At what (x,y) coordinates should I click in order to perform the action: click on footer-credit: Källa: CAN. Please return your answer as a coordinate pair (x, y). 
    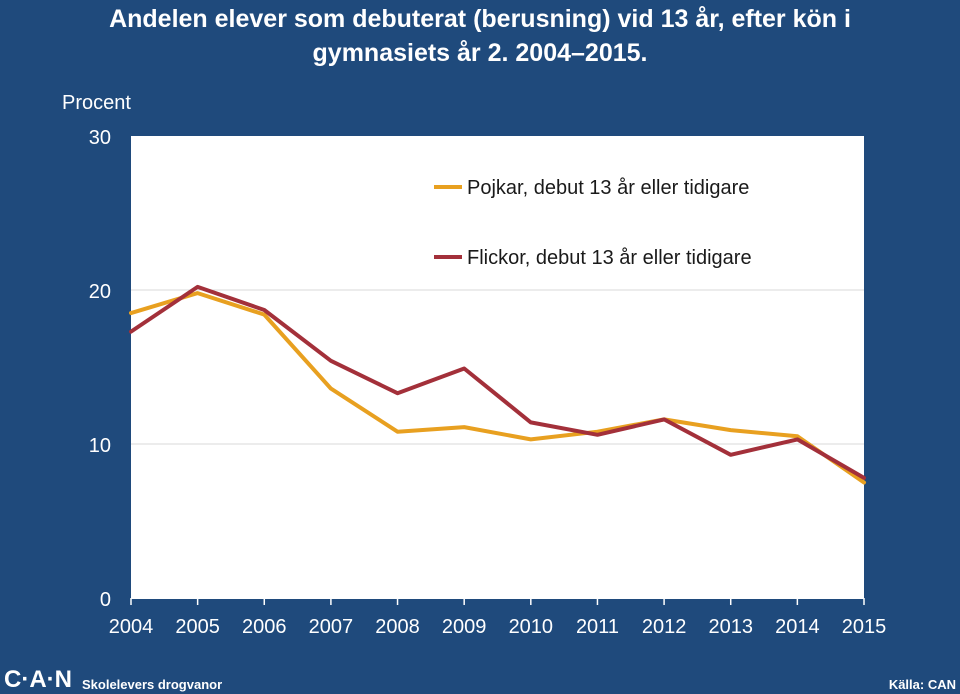
    Looking at the image, I should click on (922, 684).